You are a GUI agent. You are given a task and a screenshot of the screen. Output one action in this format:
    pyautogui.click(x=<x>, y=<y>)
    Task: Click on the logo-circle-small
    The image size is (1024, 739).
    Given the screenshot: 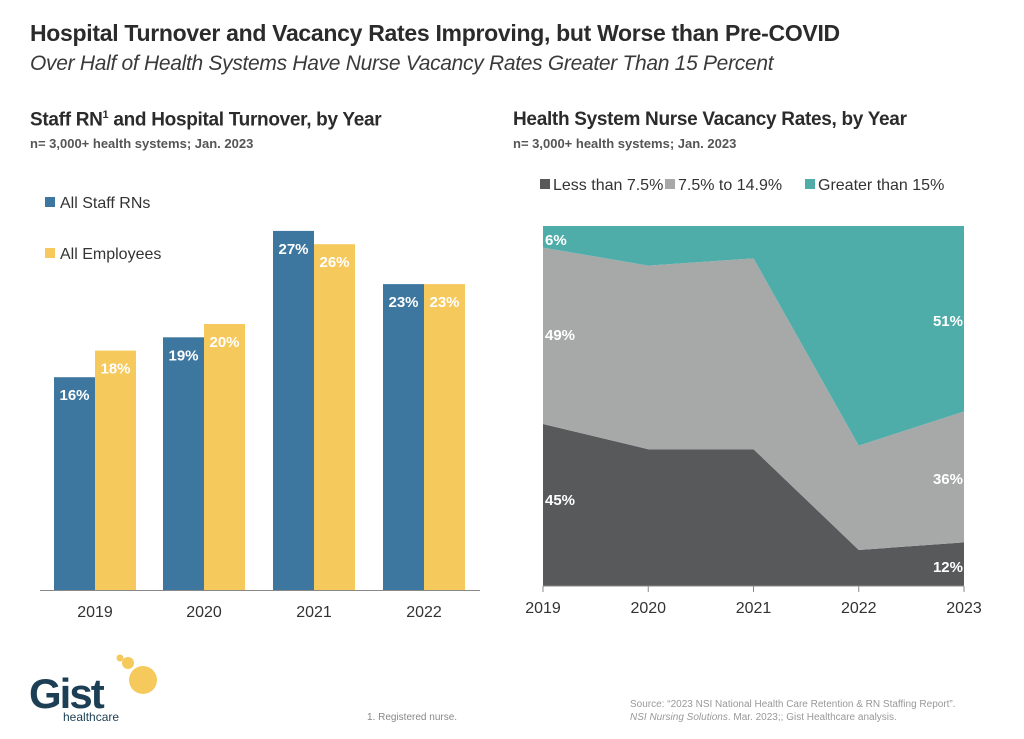 What is the action you would take?
    pyautogui.click(x=120, y=658)
    